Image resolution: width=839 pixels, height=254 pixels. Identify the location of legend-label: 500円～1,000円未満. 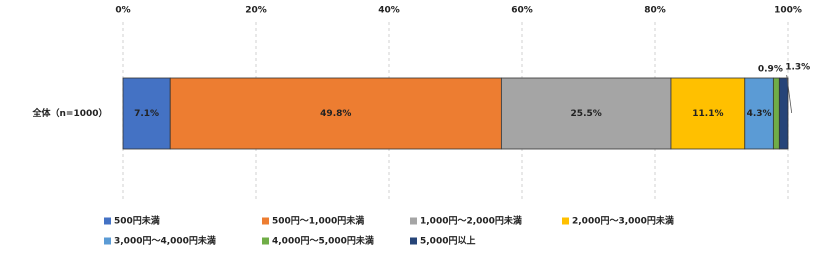
(318, 221).